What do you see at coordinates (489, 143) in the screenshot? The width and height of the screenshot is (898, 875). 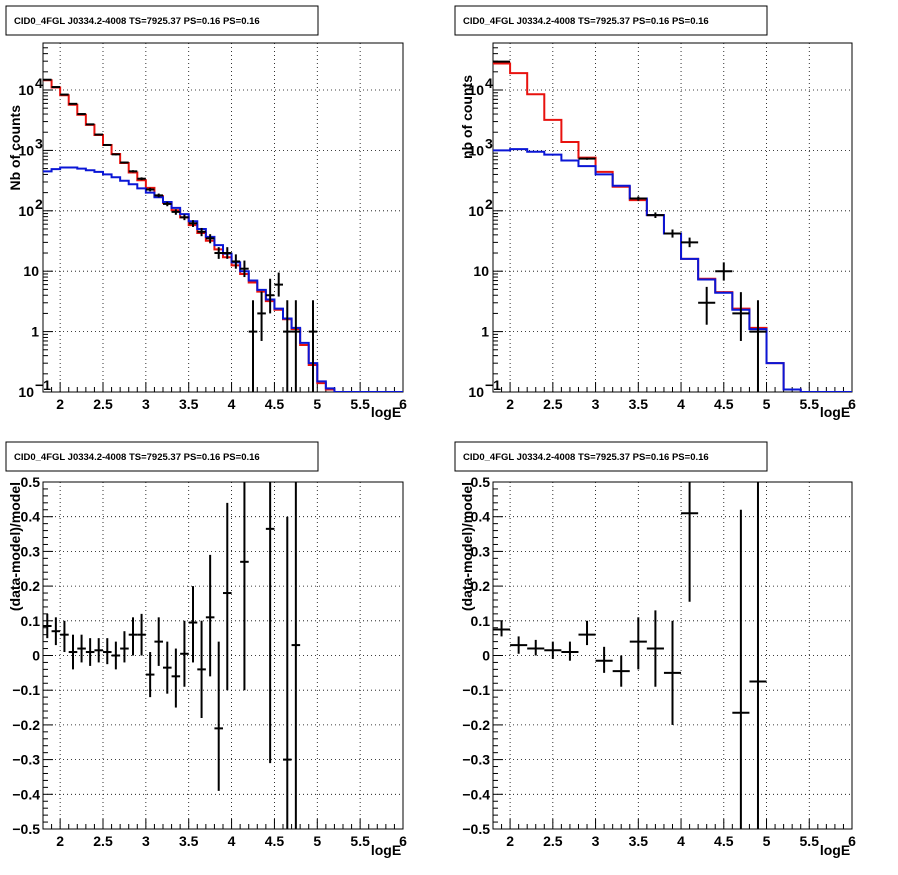 I see `y-tick-exponent: 3` at bounding box center [489, 143].